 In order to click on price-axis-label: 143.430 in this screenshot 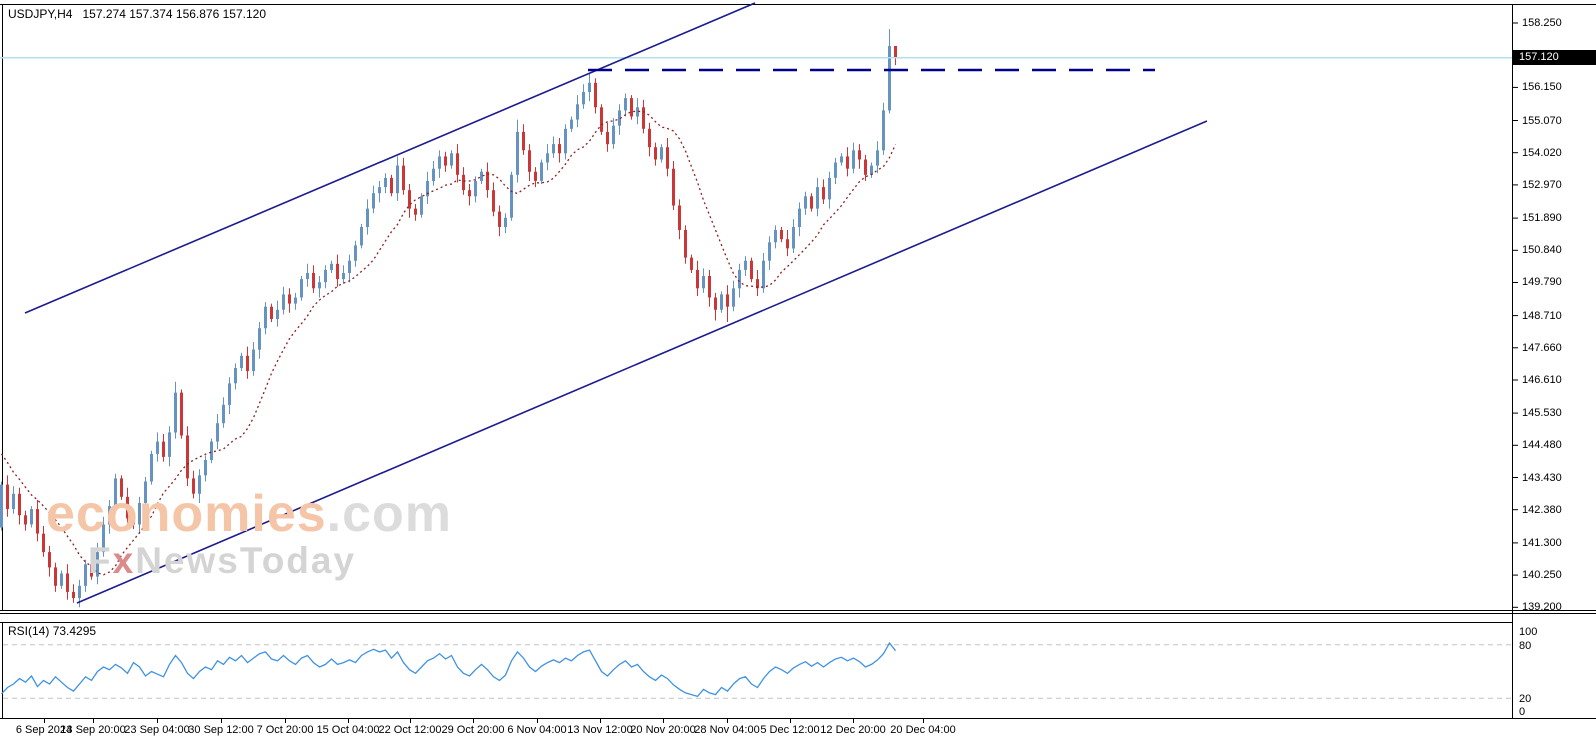, I will do `click(1542, 477)`.